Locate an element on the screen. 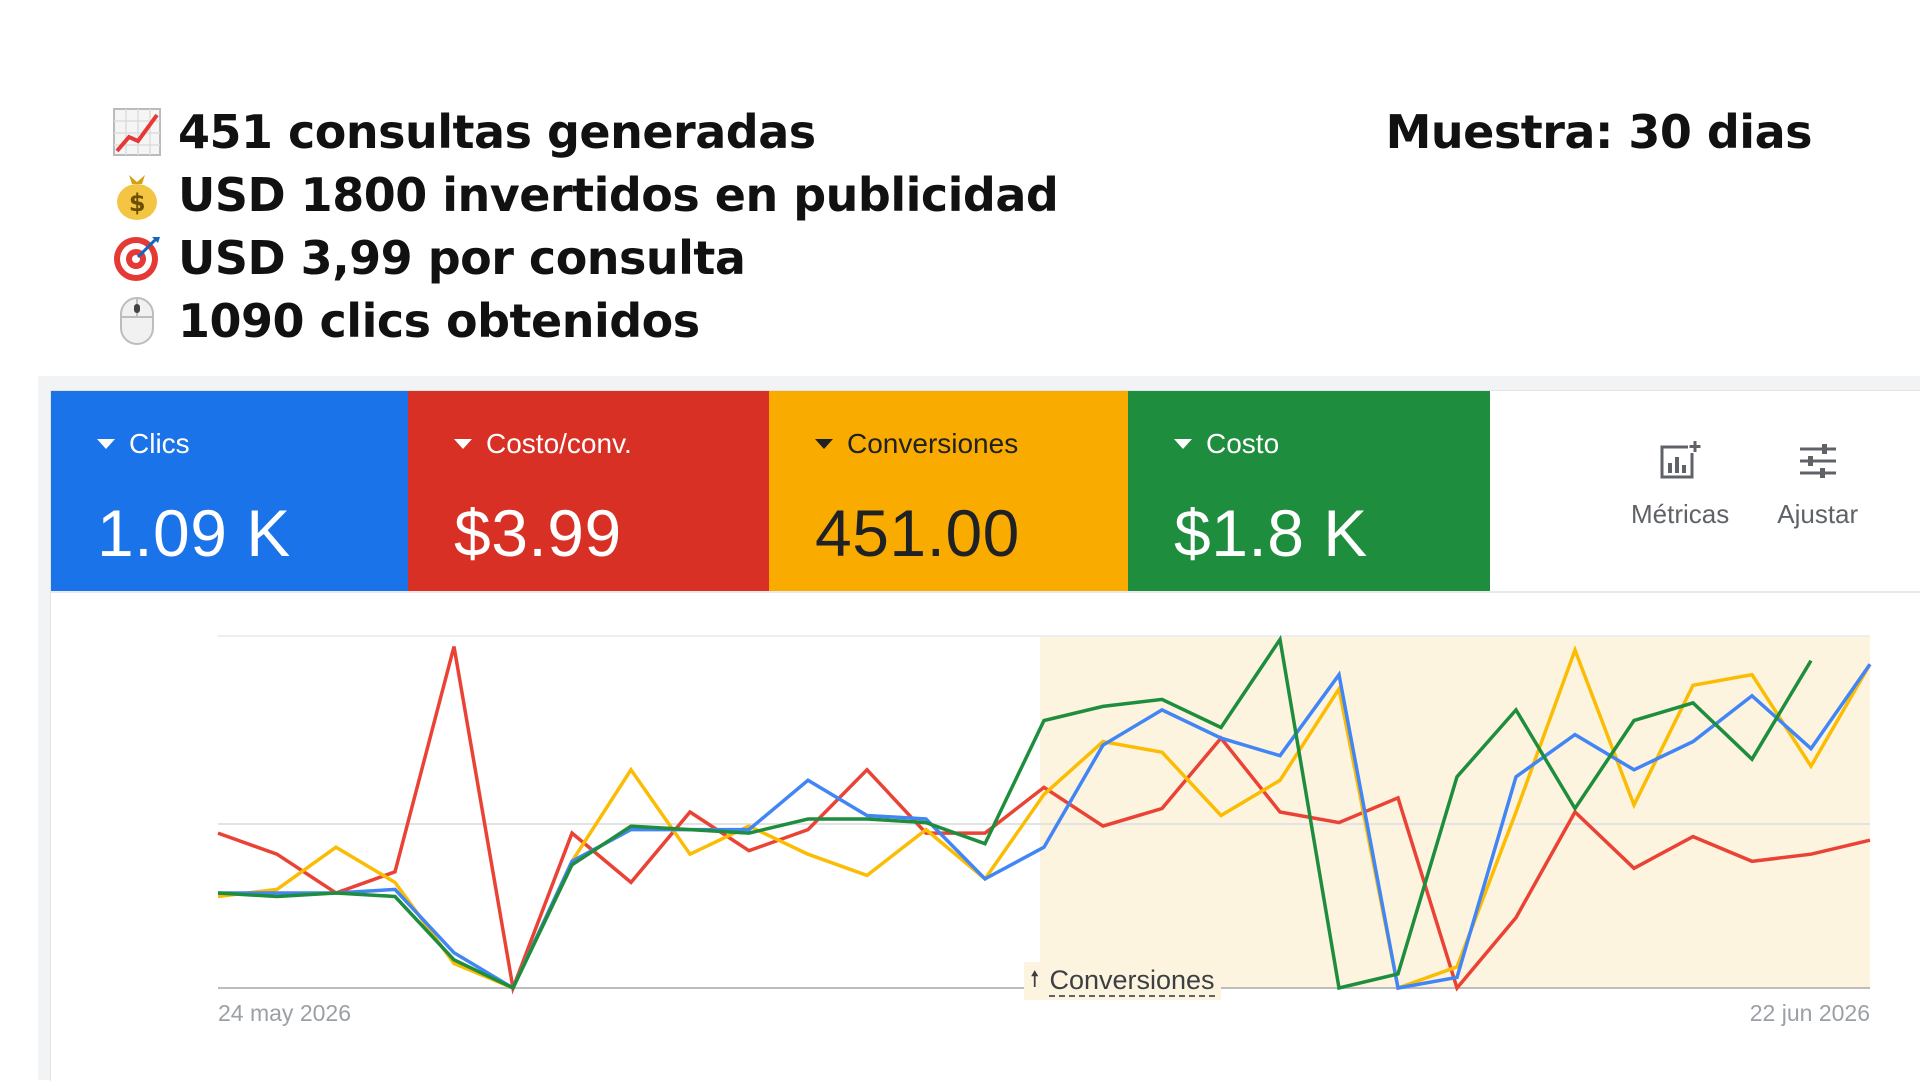  metrics-label: Métricas is located at coordinates (1680, 514).